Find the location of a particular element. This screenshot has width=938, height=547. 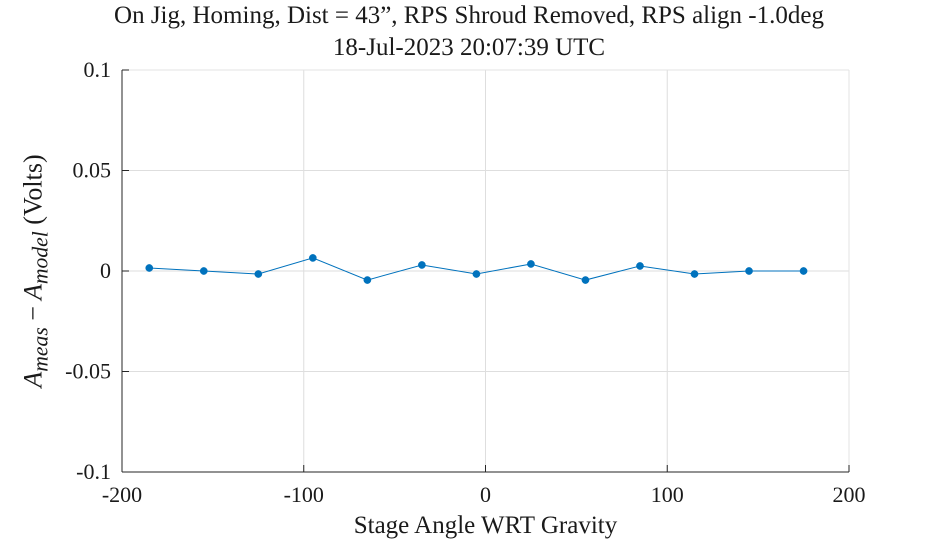

y-label-minus: − is located at coordinates (33, 313).